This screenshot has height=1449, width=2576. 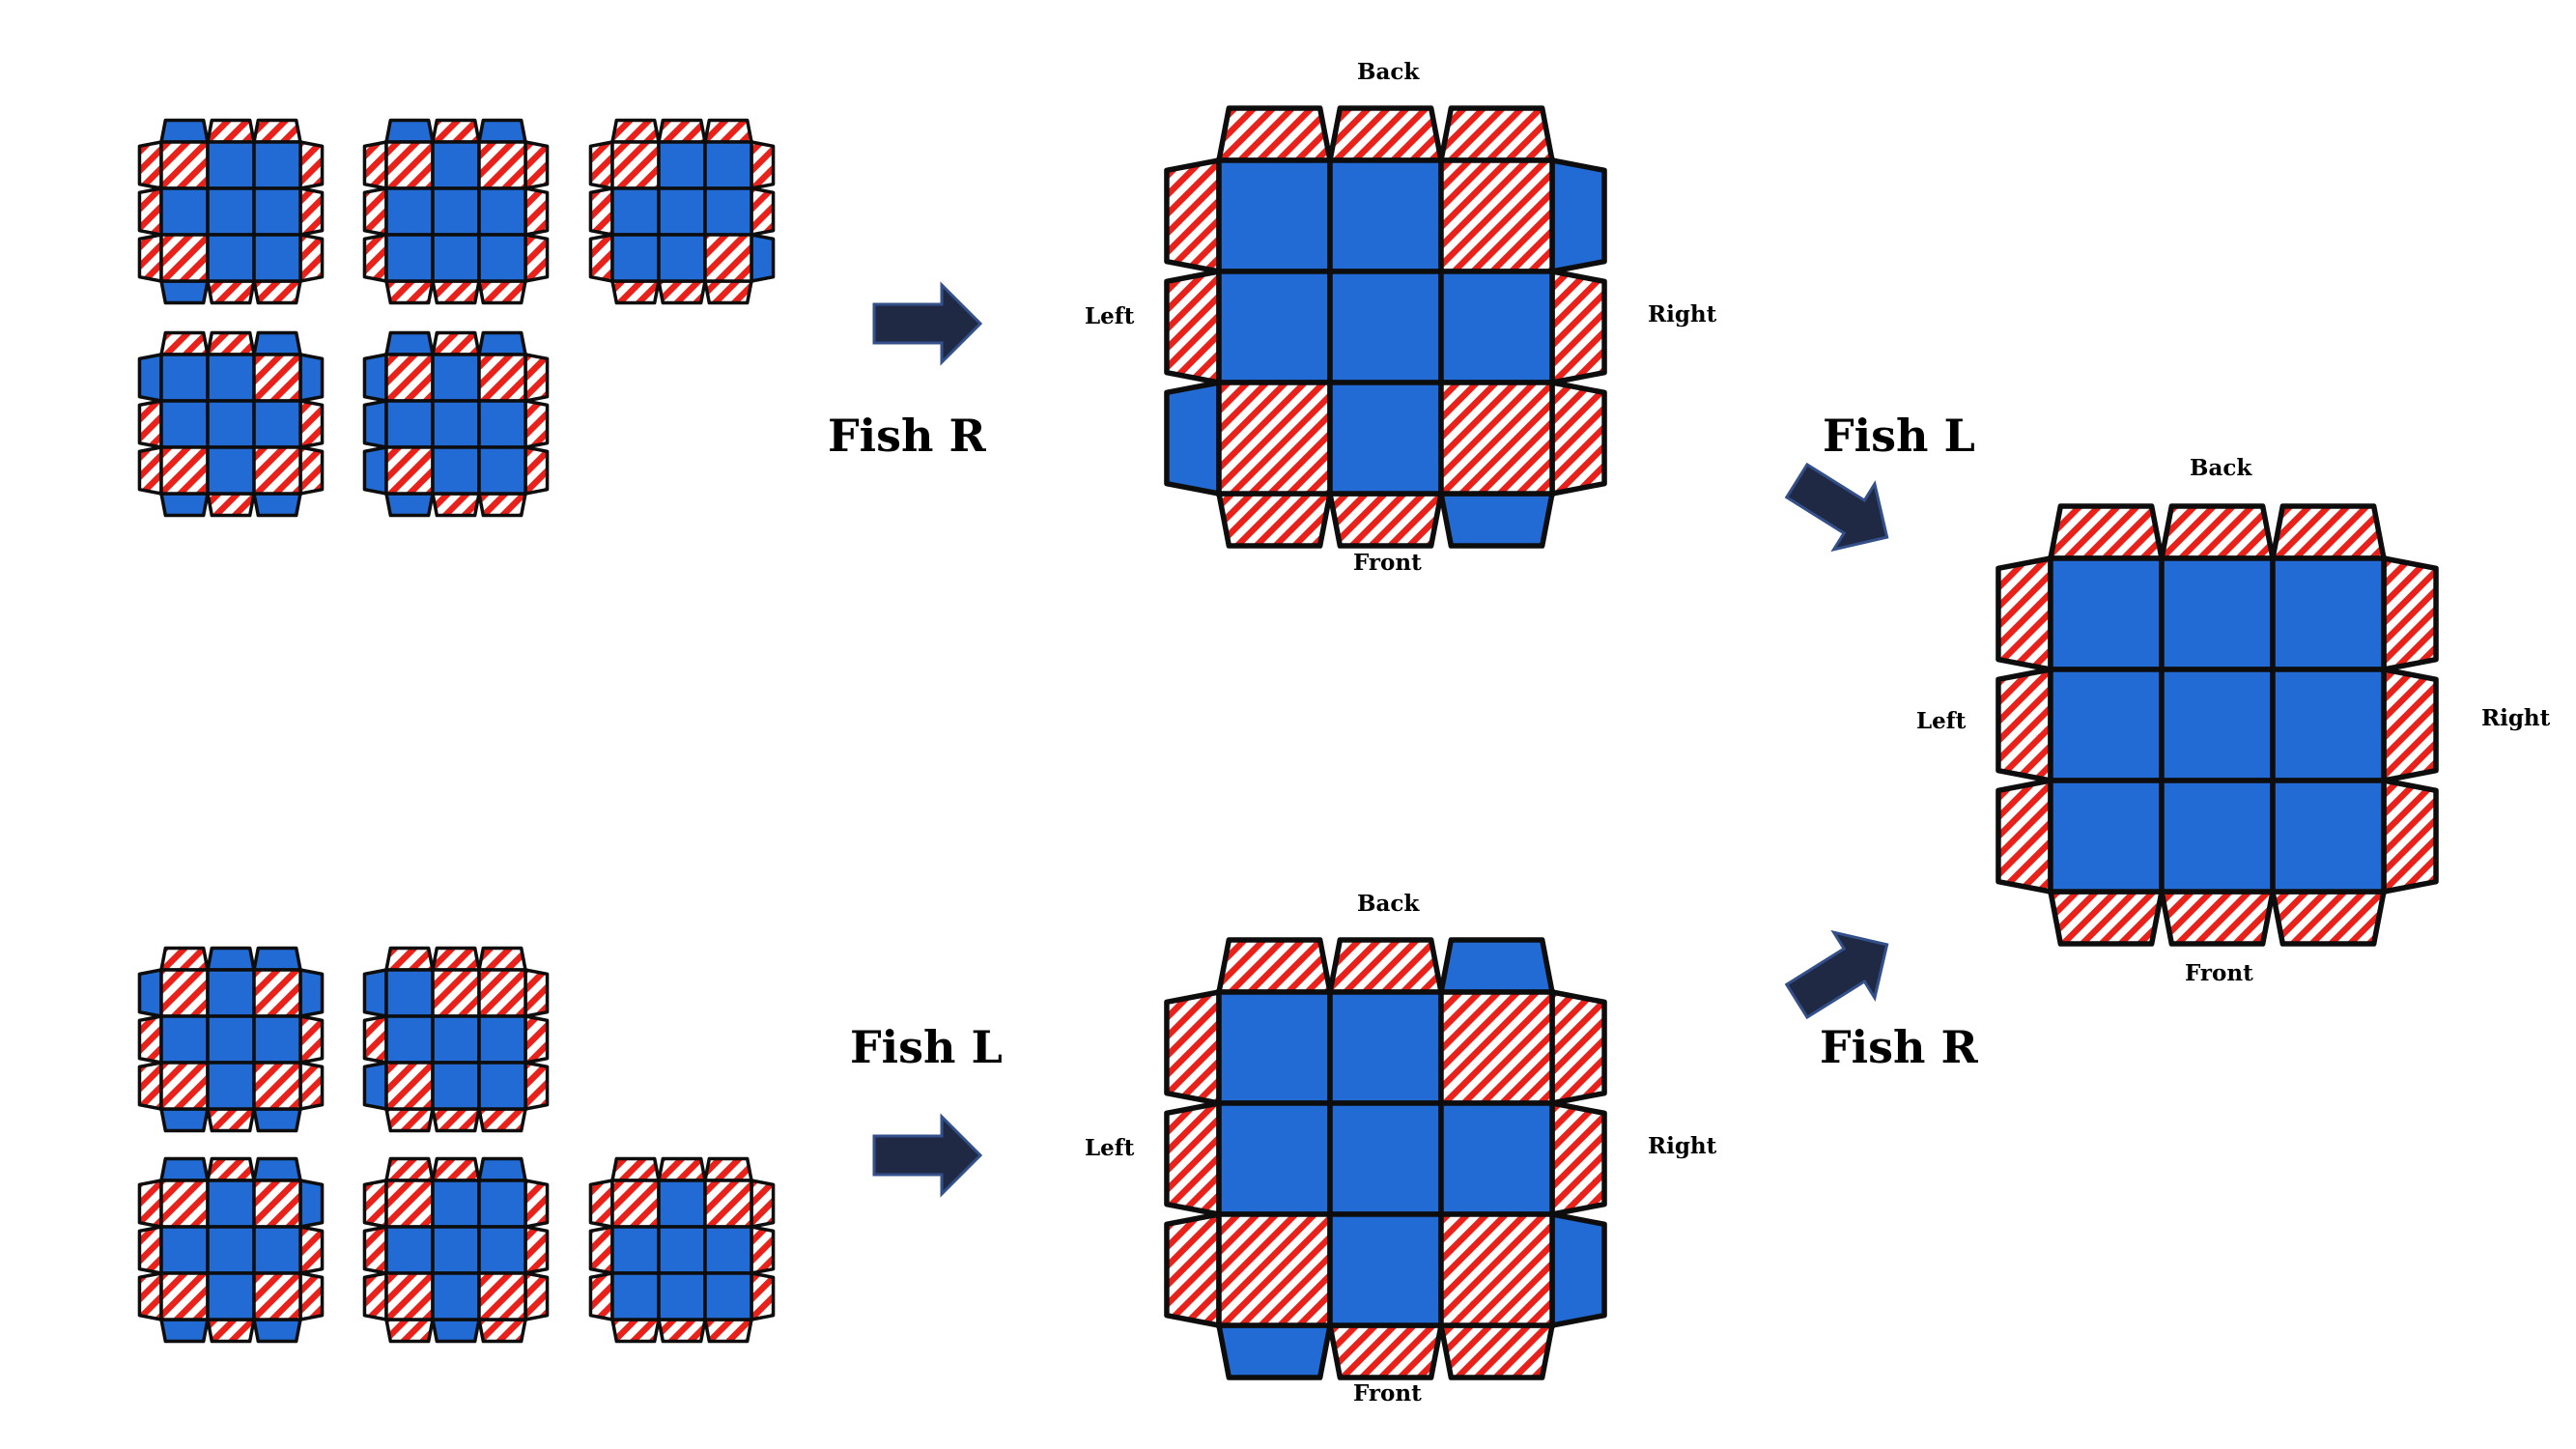 I want to click on side-label-back: Back, so click(x=1388, y=72).